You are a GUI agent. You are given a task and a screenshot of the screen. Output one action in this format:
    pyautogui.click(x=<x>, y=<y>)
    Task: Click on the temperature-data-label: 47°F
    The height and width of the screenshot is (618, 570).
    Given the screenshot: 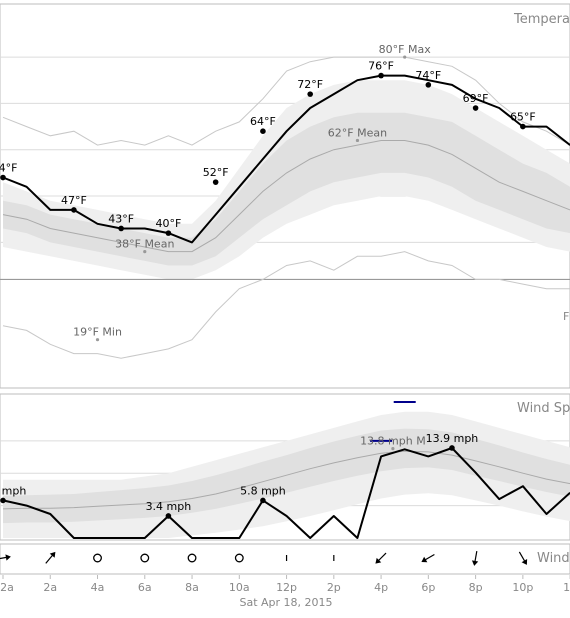 What is the action you would take?
    pyautogui.click(x=74, y=200)
    